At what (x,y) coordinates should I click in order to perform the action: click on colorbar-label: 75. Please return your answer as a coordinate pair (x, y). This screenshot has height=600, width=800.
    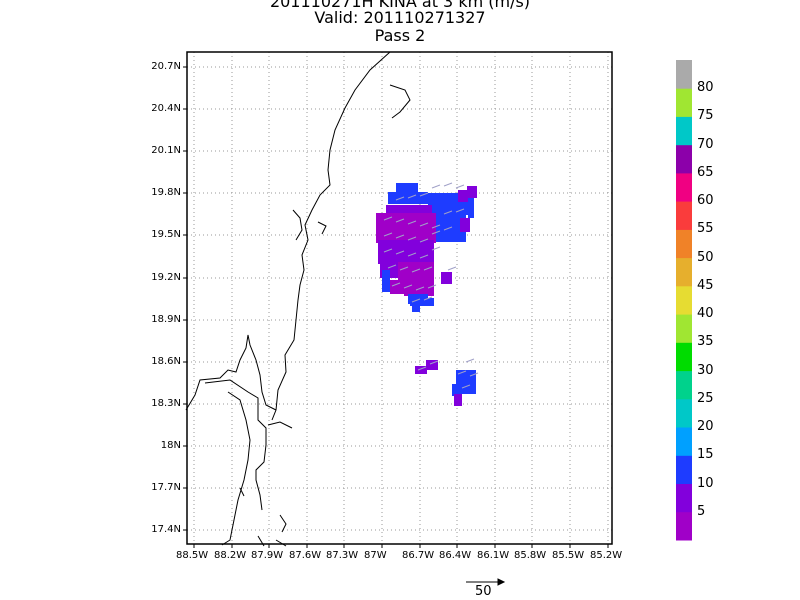
    Looking at the image, I should click on (705, 116).